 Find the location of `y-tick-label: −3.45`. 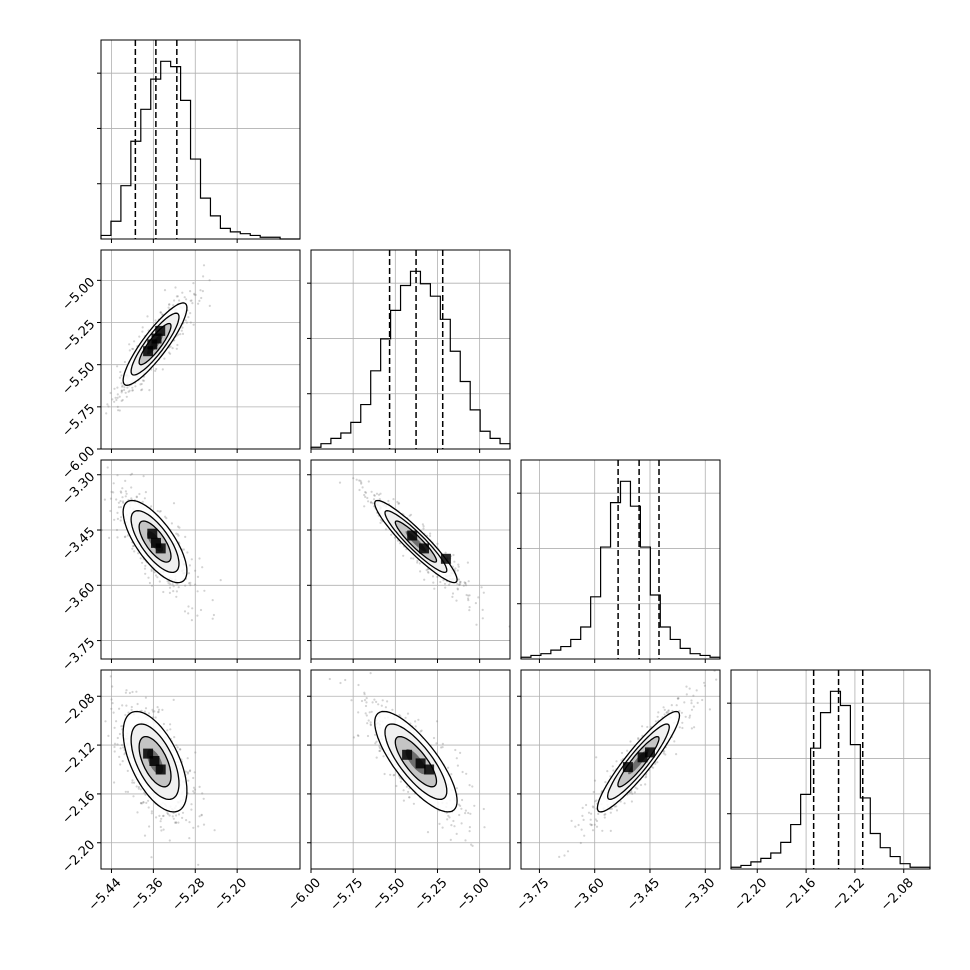

y-tick-label: −3.45 is located at coordinates (79, 544).